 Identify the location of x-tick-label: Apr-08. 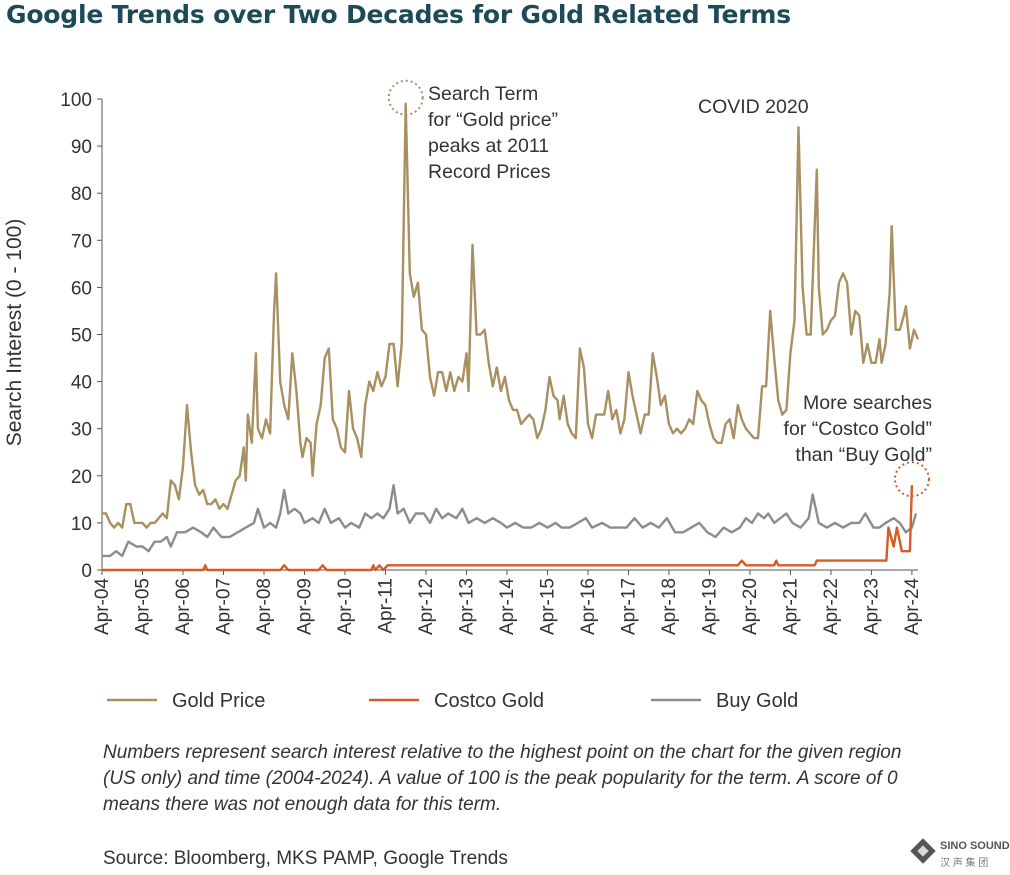
(264, 606).